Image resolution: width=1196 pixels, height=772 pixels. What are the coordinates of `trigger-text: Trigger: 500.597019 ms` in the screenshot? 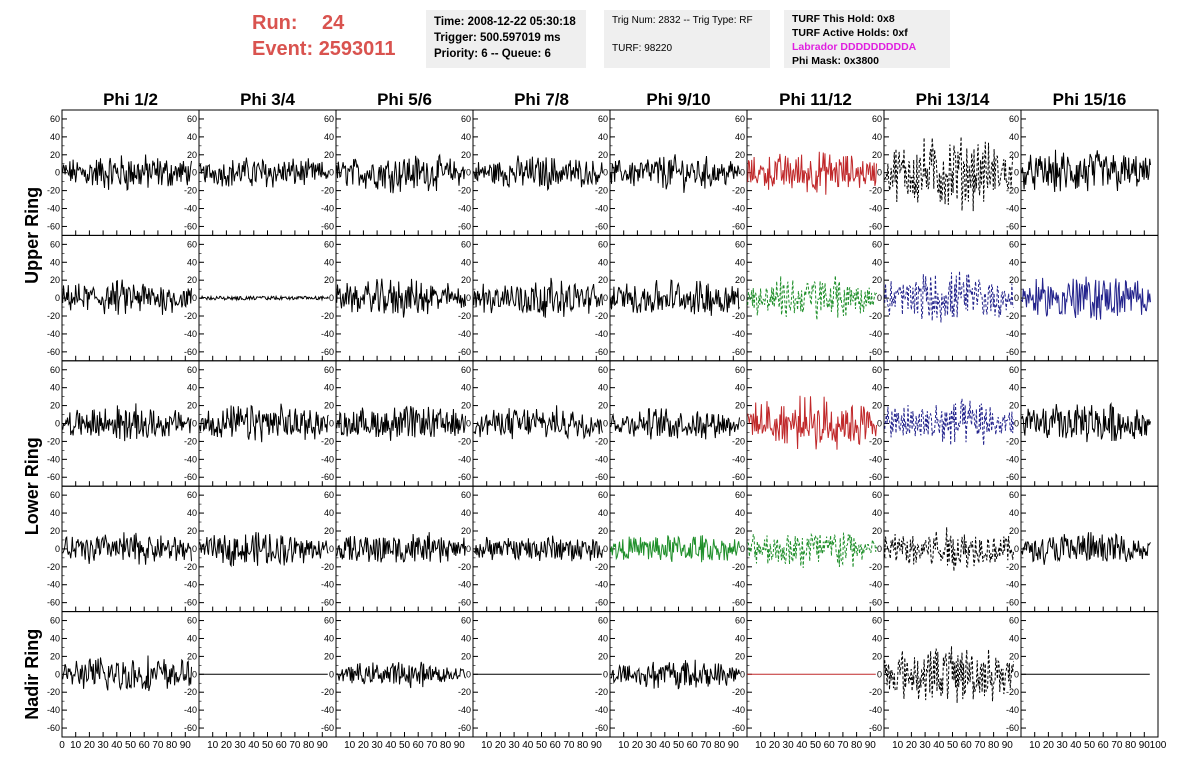 It's located at (497, 38).